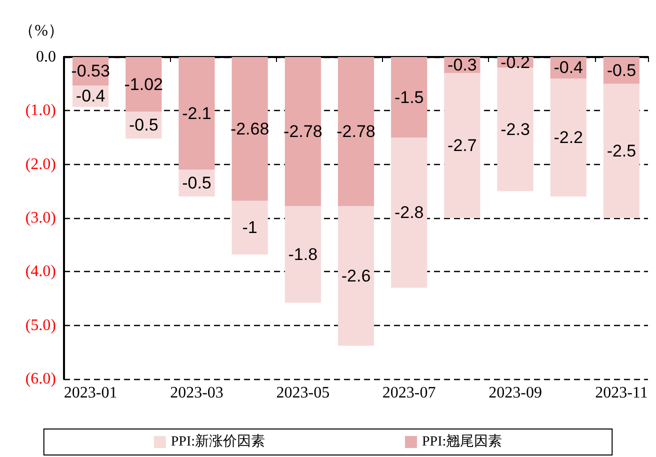 The height and width of the screenshot is (457, 656). I want to click on x-tick-label: 2023-07, so click(409, 393).